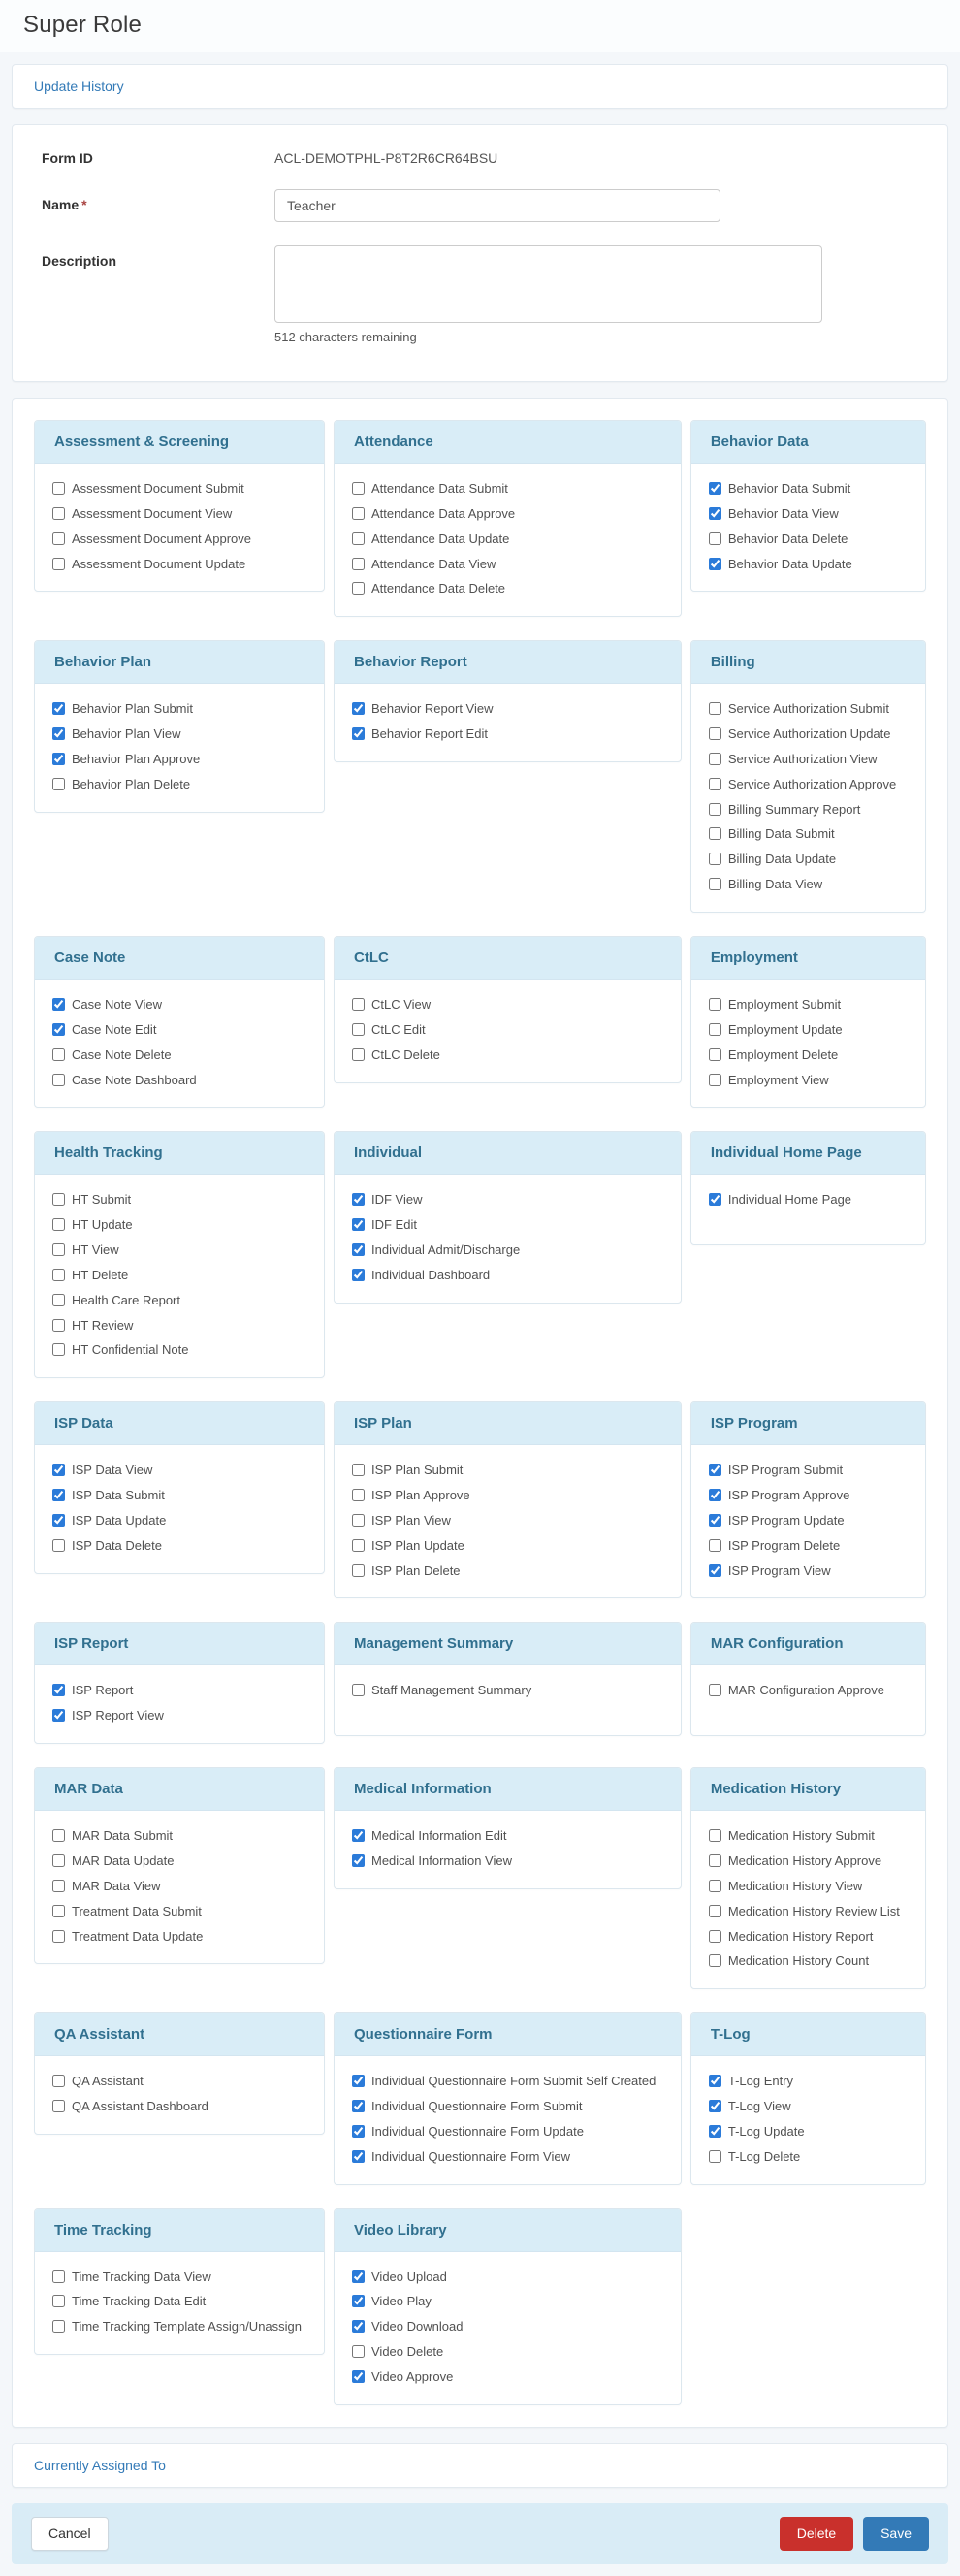 The image size is (960, 2576). Describe the element at coordinates (808, 1571) in the screenshot. I see `permission-item-isp-program-view: ISP Program View` at that location.